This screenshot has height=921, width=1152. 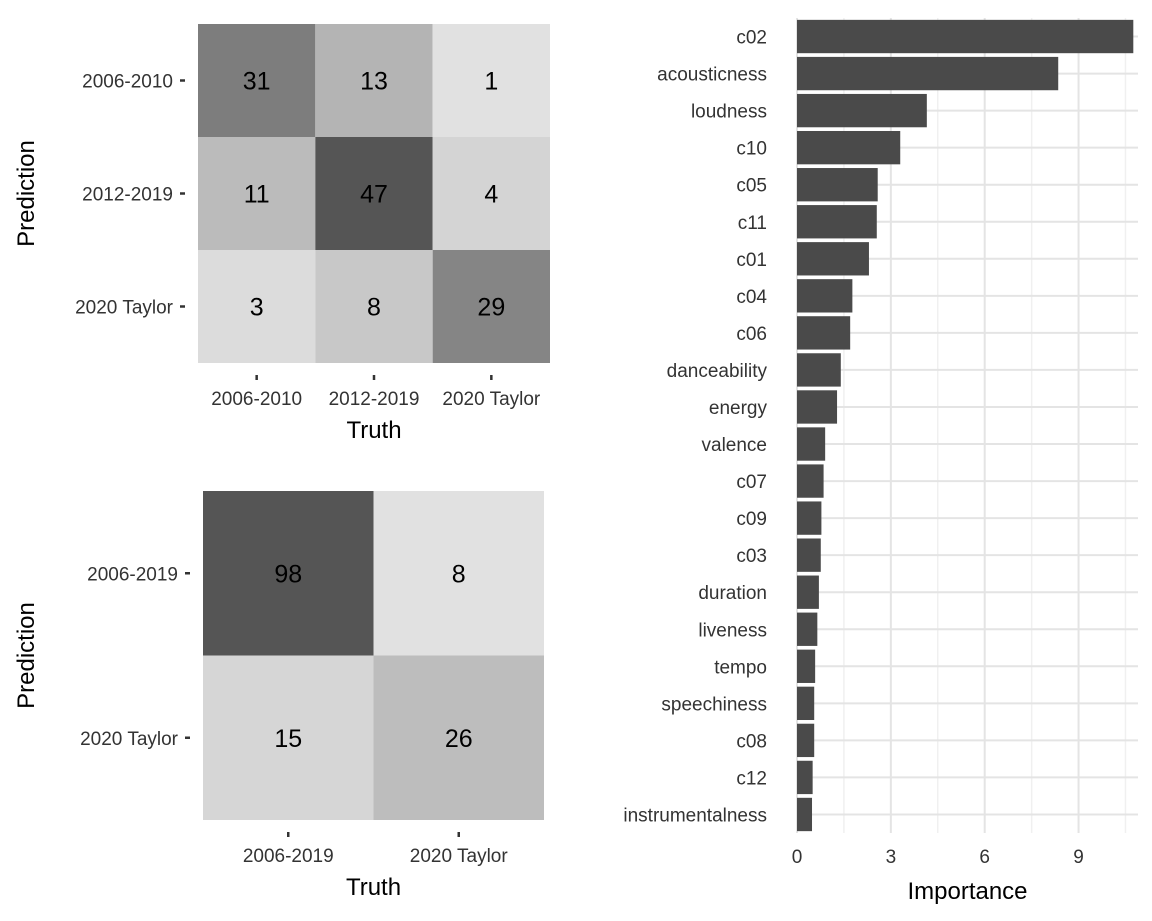 I want to click on cell-value-label: 4, so click(x=491, y=195).